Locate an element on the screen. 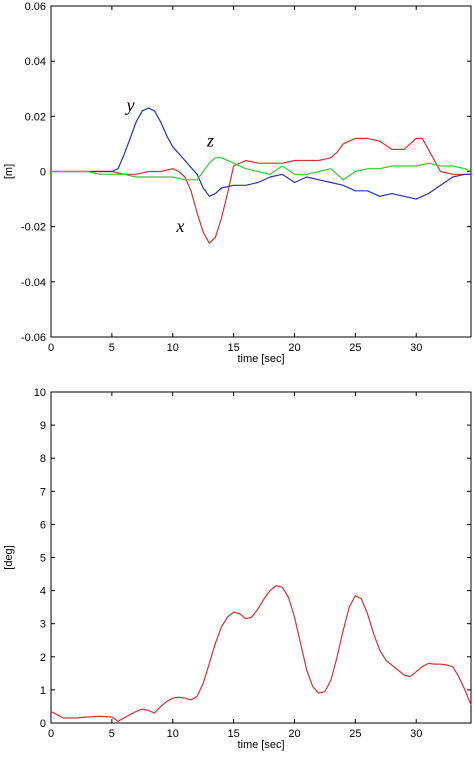 The height and width of the screenshot is (760, 474). y-tick-label: -0.02 is located at coordinates (33, 228).